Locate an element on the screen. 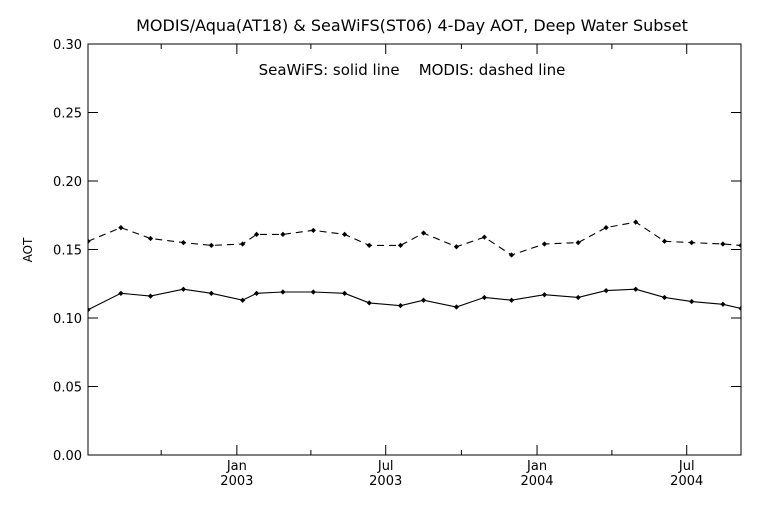 The width and height of the screenshot is (768, 512). y-tick-label: 0.20 is located at coordinates (67, 182).